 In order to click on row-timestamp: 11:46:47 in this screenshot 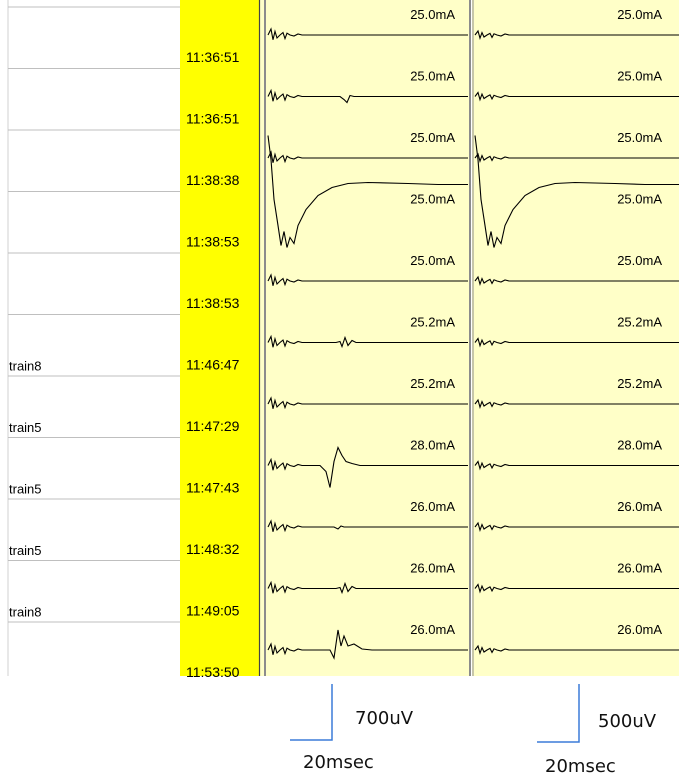, I will do `click(213, 365)`.